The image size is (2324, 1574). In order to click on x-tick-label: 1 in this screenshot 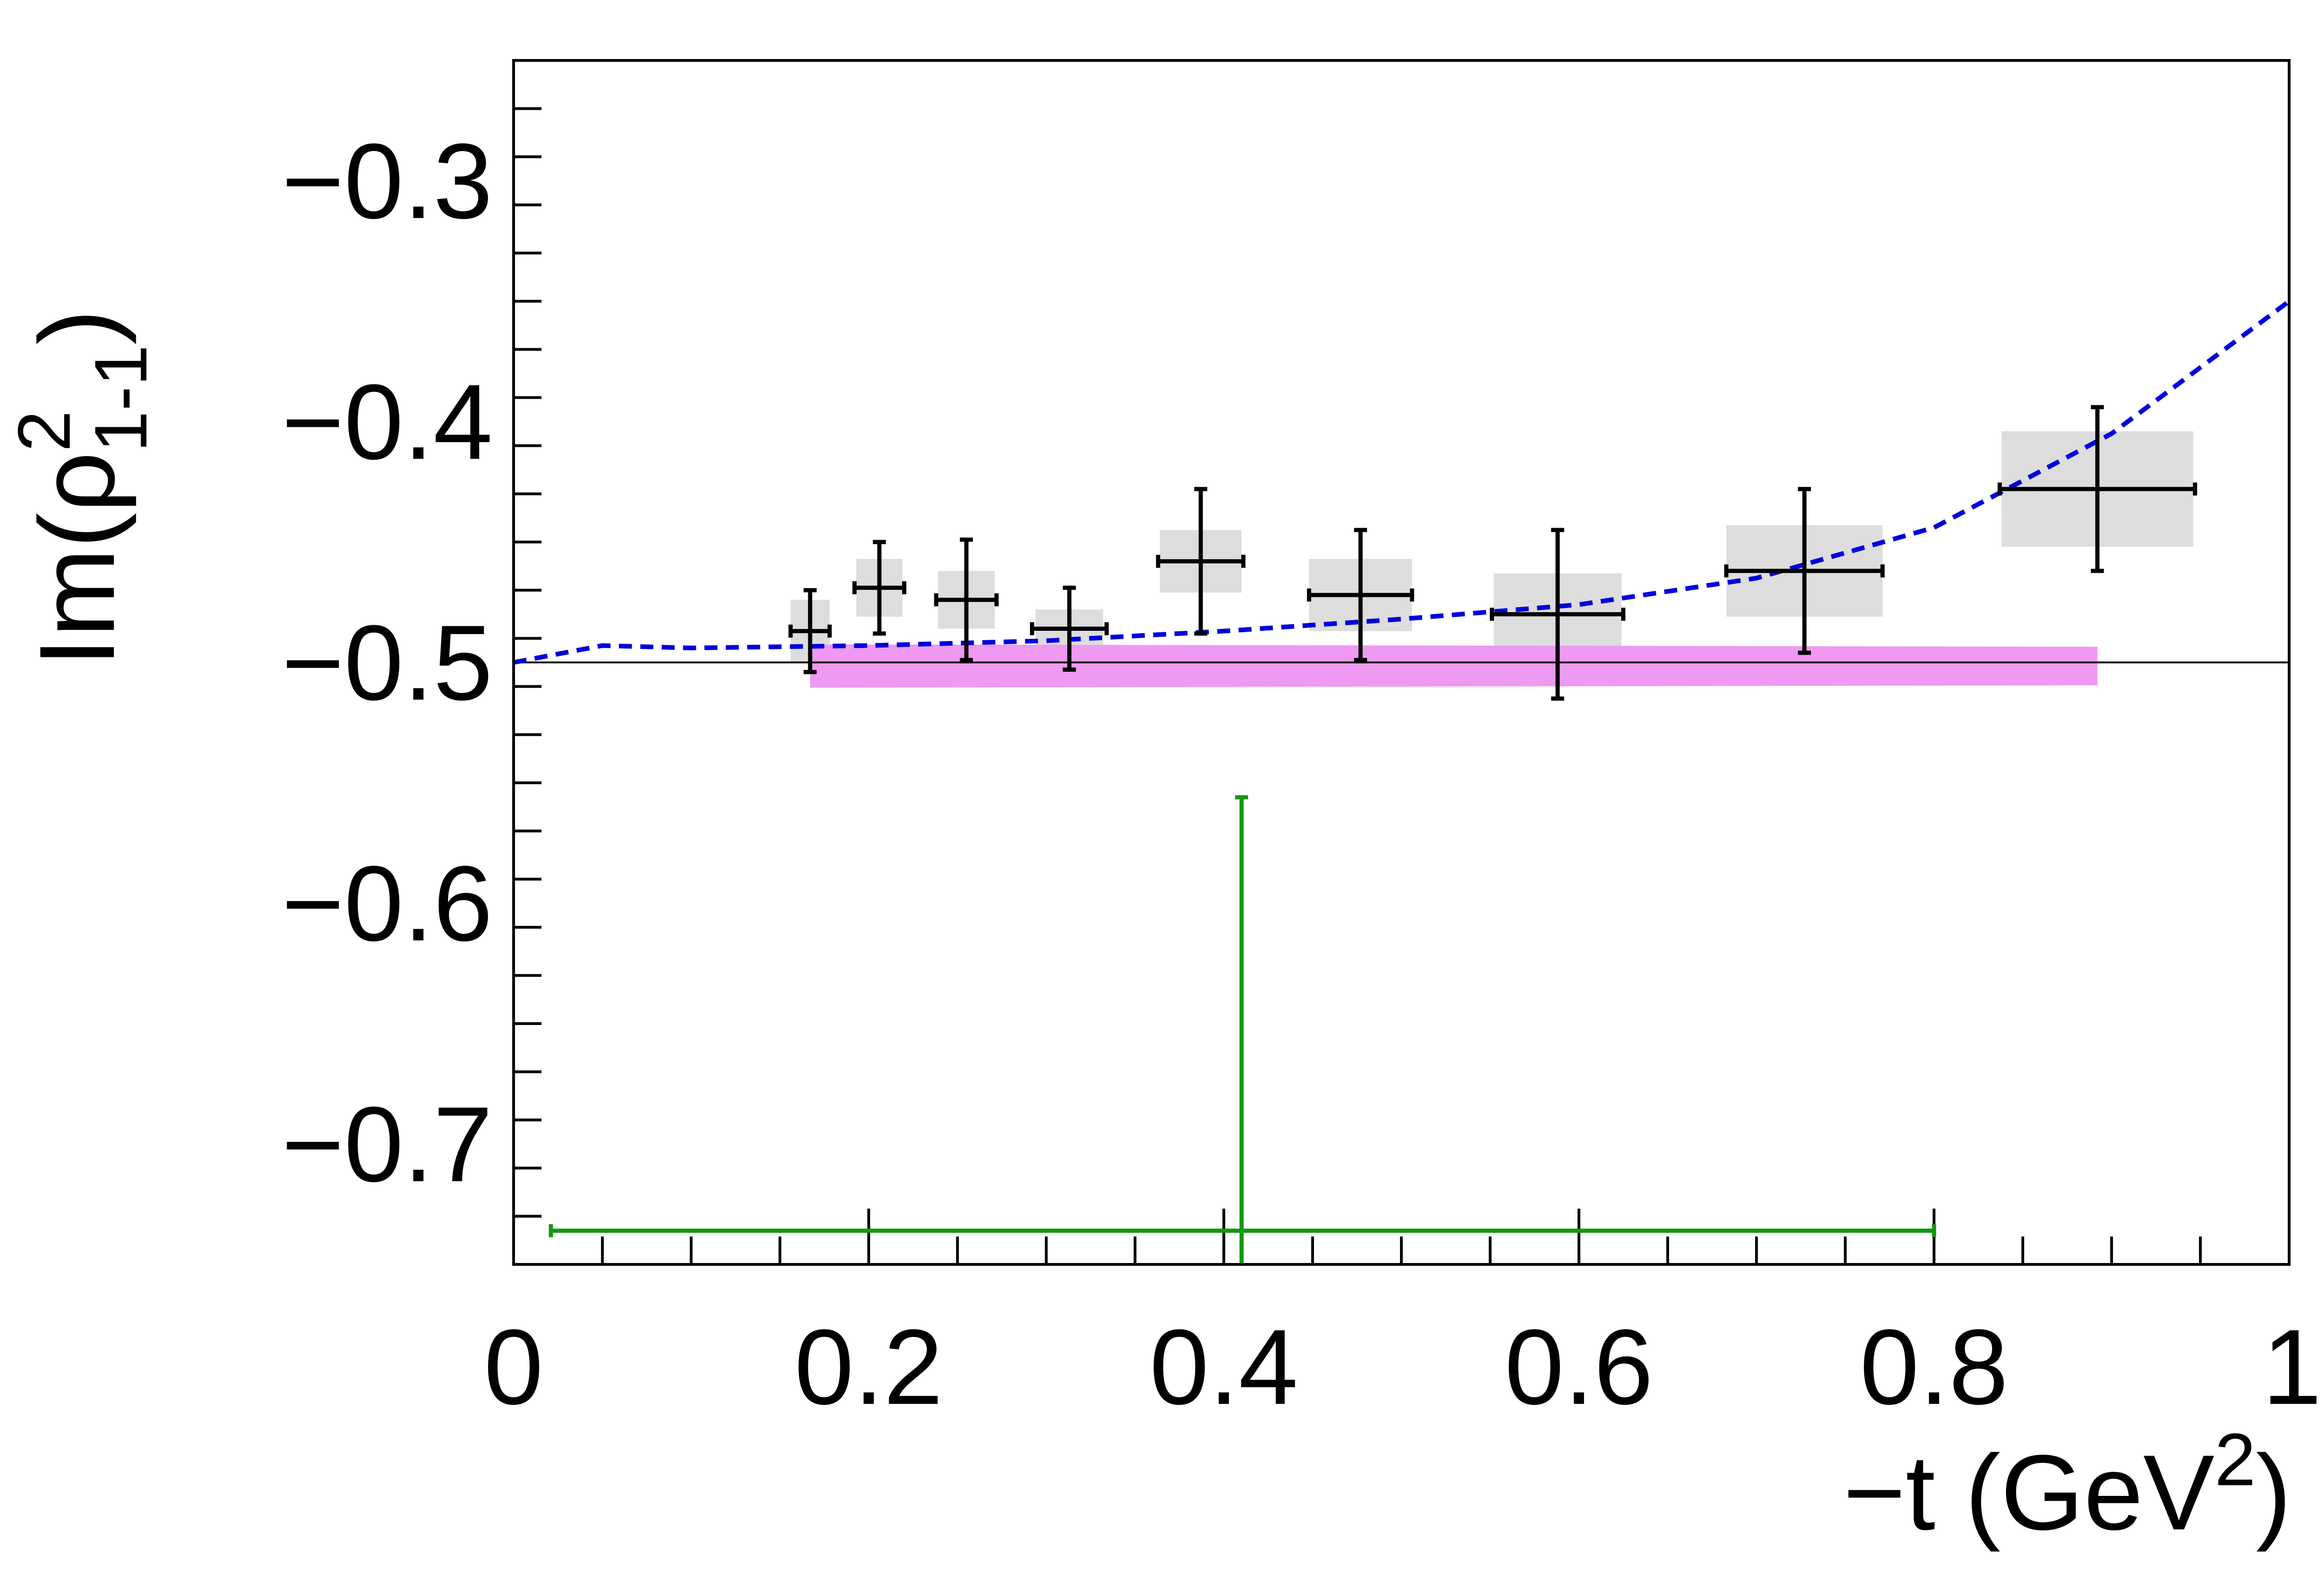, I will do `click(2292, 1367)`.